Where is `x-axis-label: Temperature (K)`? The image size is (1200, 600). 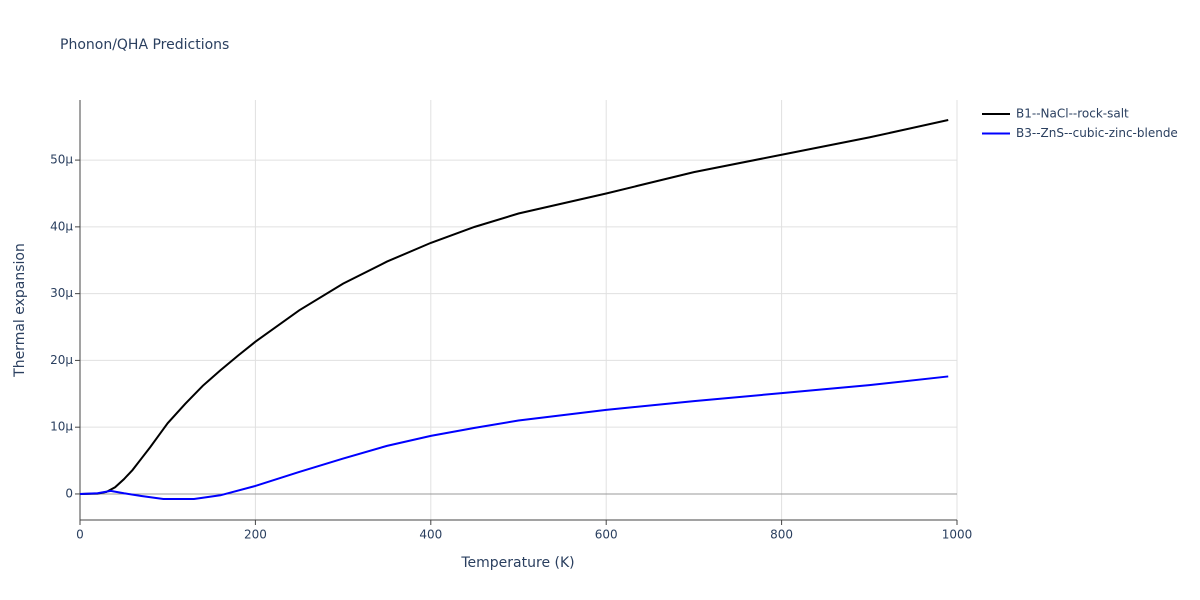
x-axis-label: Temperature (K) is located at coordinates (517, 563).